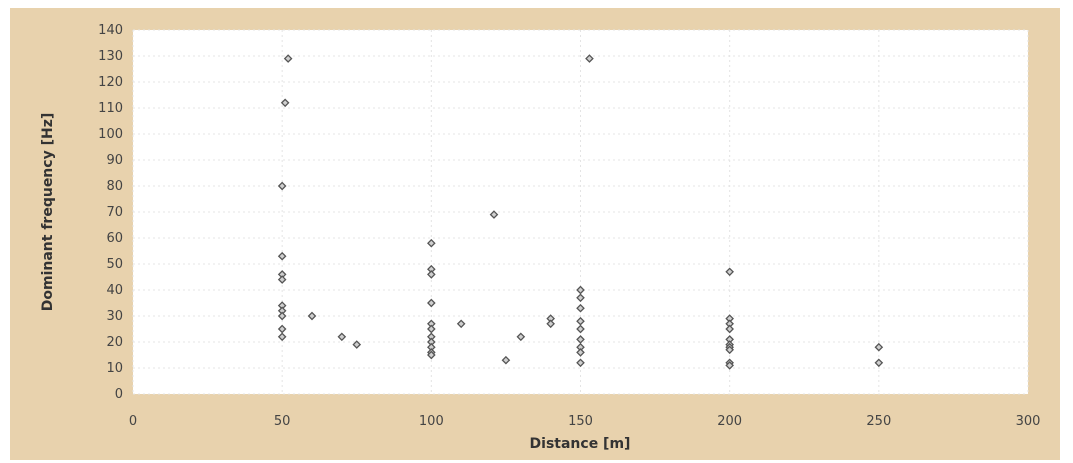  What do you see at coordinates (114, 368) in the screenshot?
I see `y-tick-label: 10` at bounding box center [114, 368].